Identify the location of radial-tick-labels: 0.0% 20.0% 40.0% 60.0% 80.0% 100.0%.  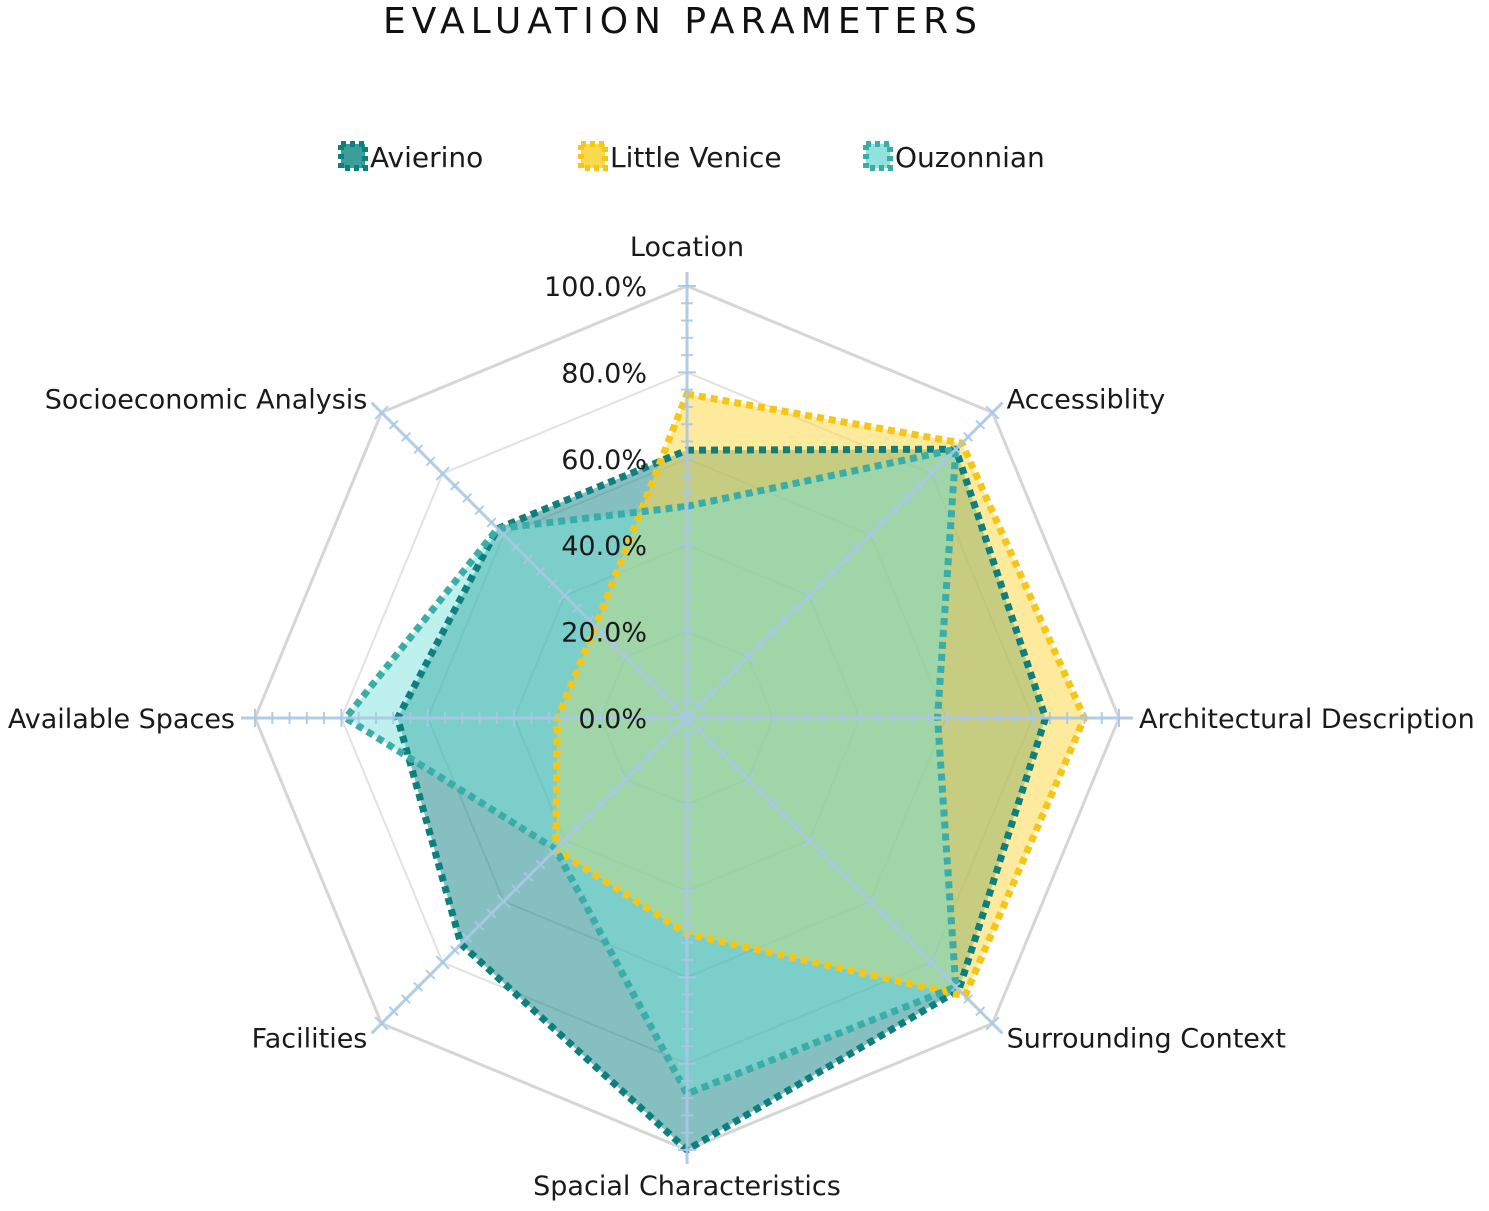
(595, 503).